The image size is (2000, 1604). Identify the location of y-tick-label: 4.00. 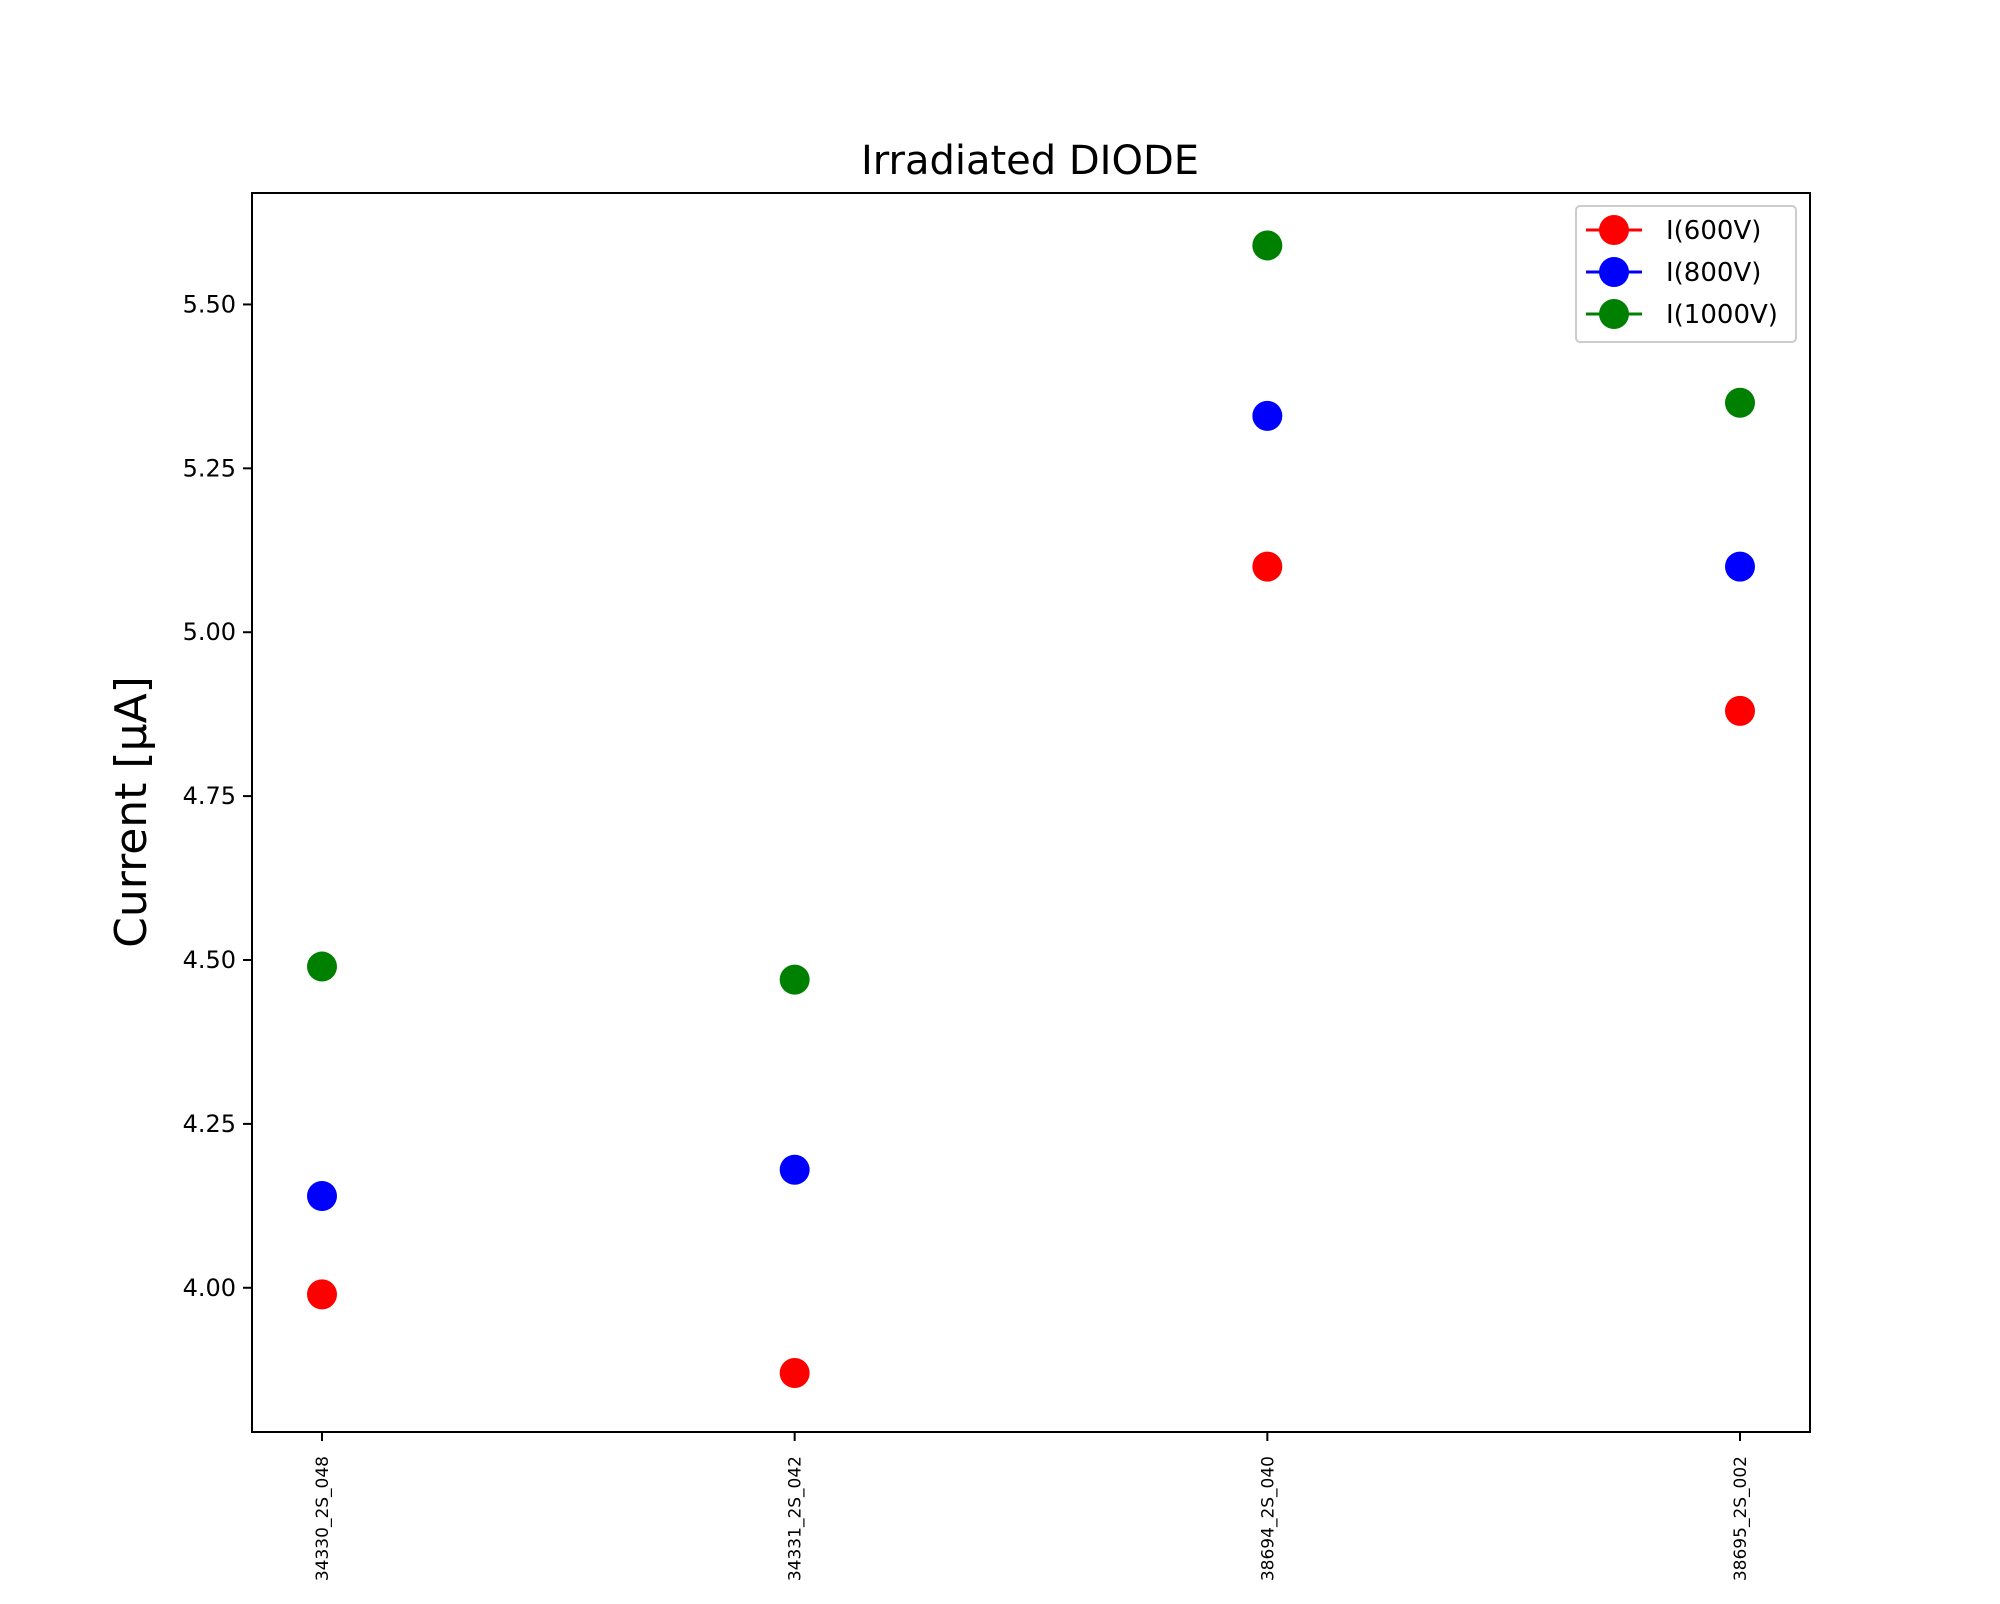
(209, 1288).